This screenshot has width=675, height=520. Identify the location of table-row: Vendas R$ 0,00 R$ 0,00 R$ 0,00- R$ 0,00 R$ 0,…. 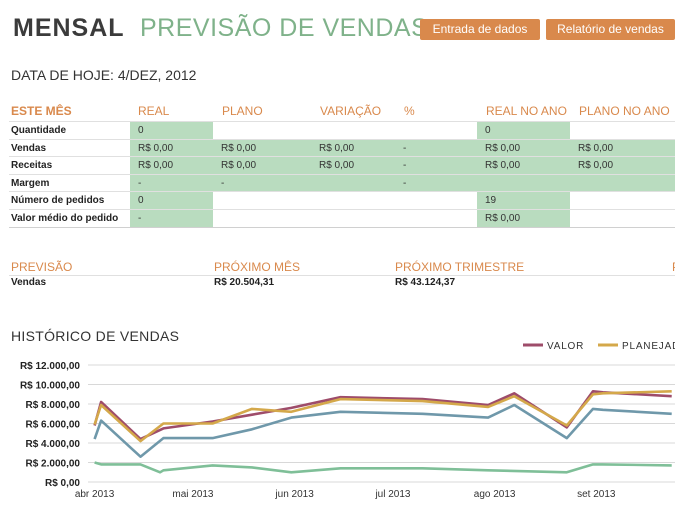
(342, 147).